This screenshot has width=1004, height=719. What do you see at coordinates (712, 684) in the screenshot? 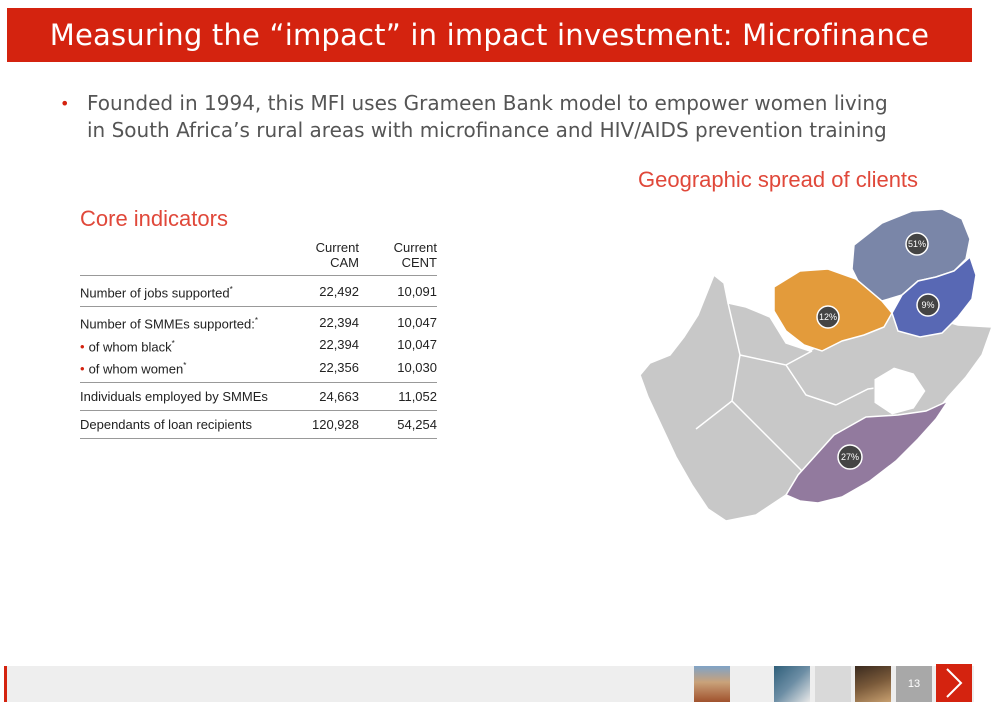
I see `thumbnail-cyclist-photo` at bounding box center [712, 684].